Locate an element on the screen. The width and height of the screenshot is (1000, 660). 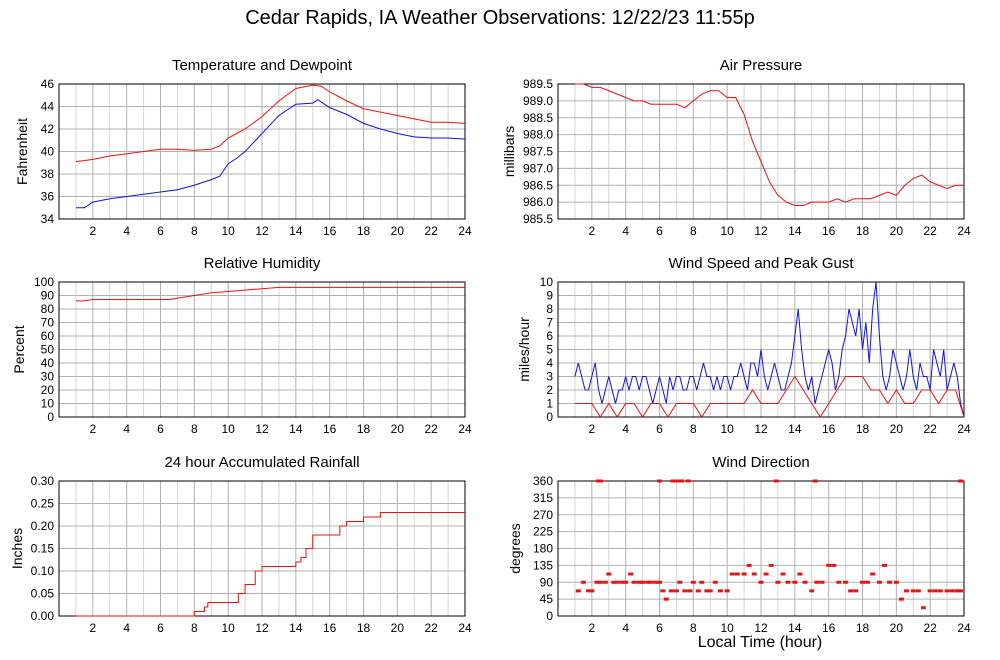
chart-title: 24 hour Accumulated Rainfall is located at coordinates (261, 462).